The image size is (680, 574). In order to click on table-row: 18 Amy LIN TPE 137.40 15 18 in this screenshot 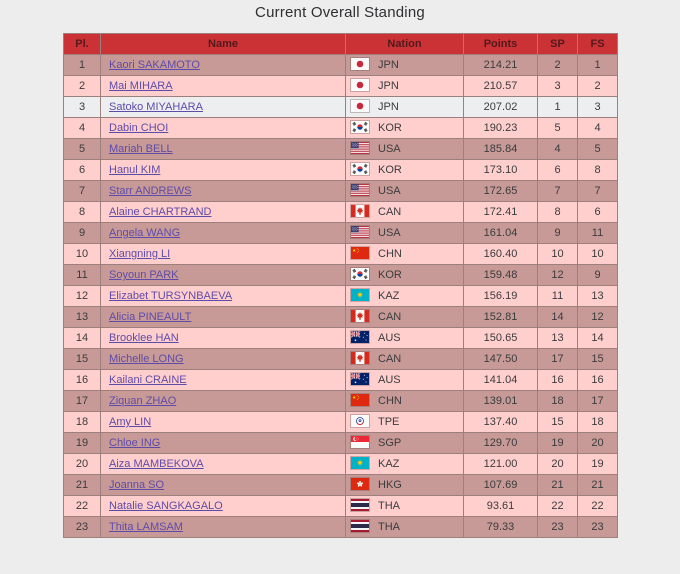, I will do `click(340, 422)`.